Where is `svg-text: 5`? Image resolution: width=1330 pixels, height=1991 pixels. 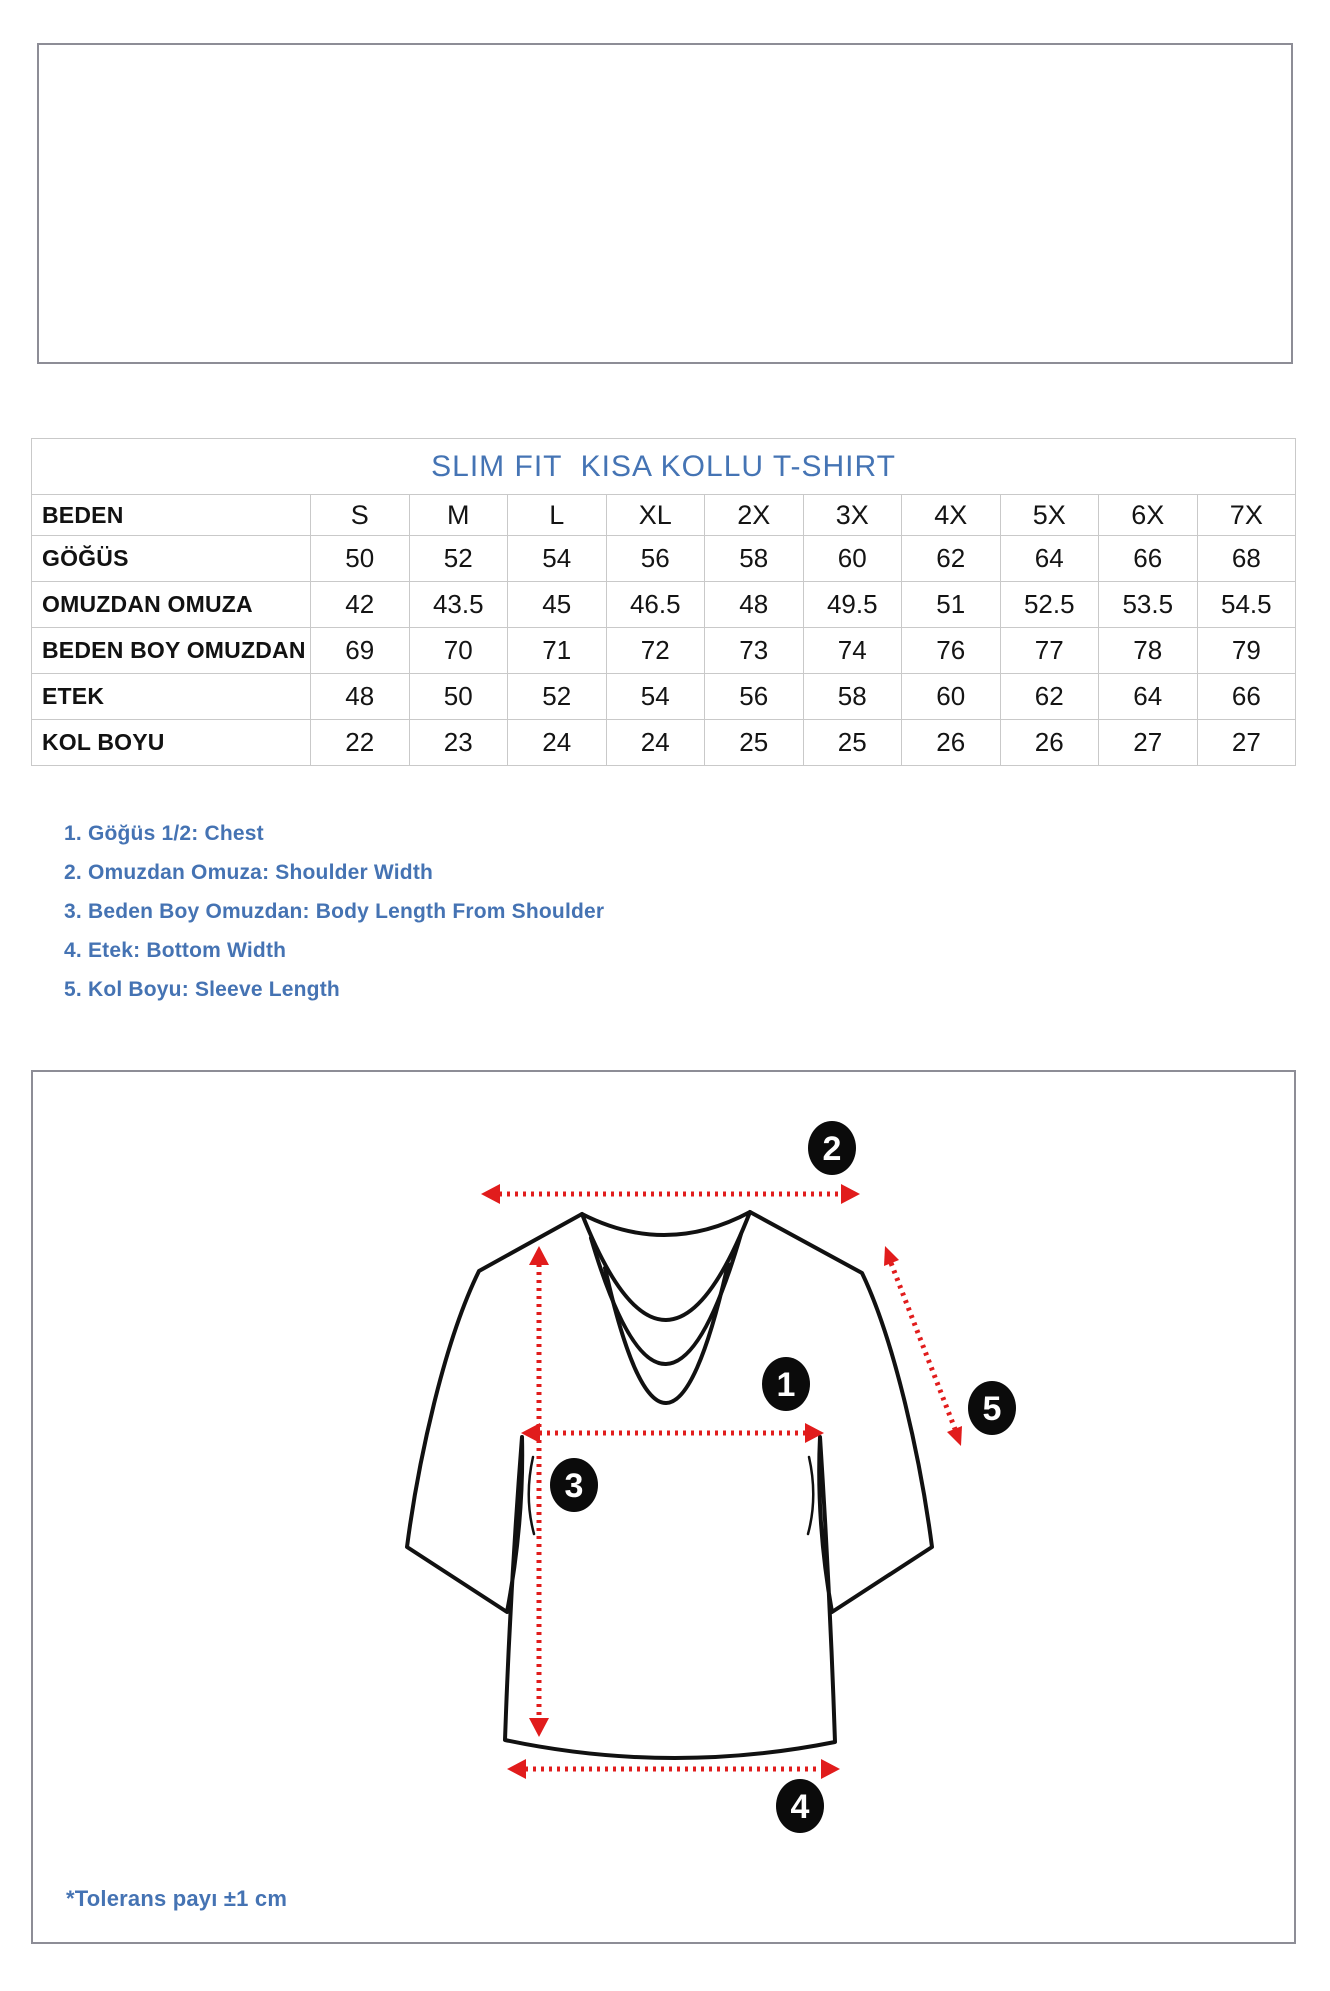 svg-text: 5 is located at coordinates (992, 1409).